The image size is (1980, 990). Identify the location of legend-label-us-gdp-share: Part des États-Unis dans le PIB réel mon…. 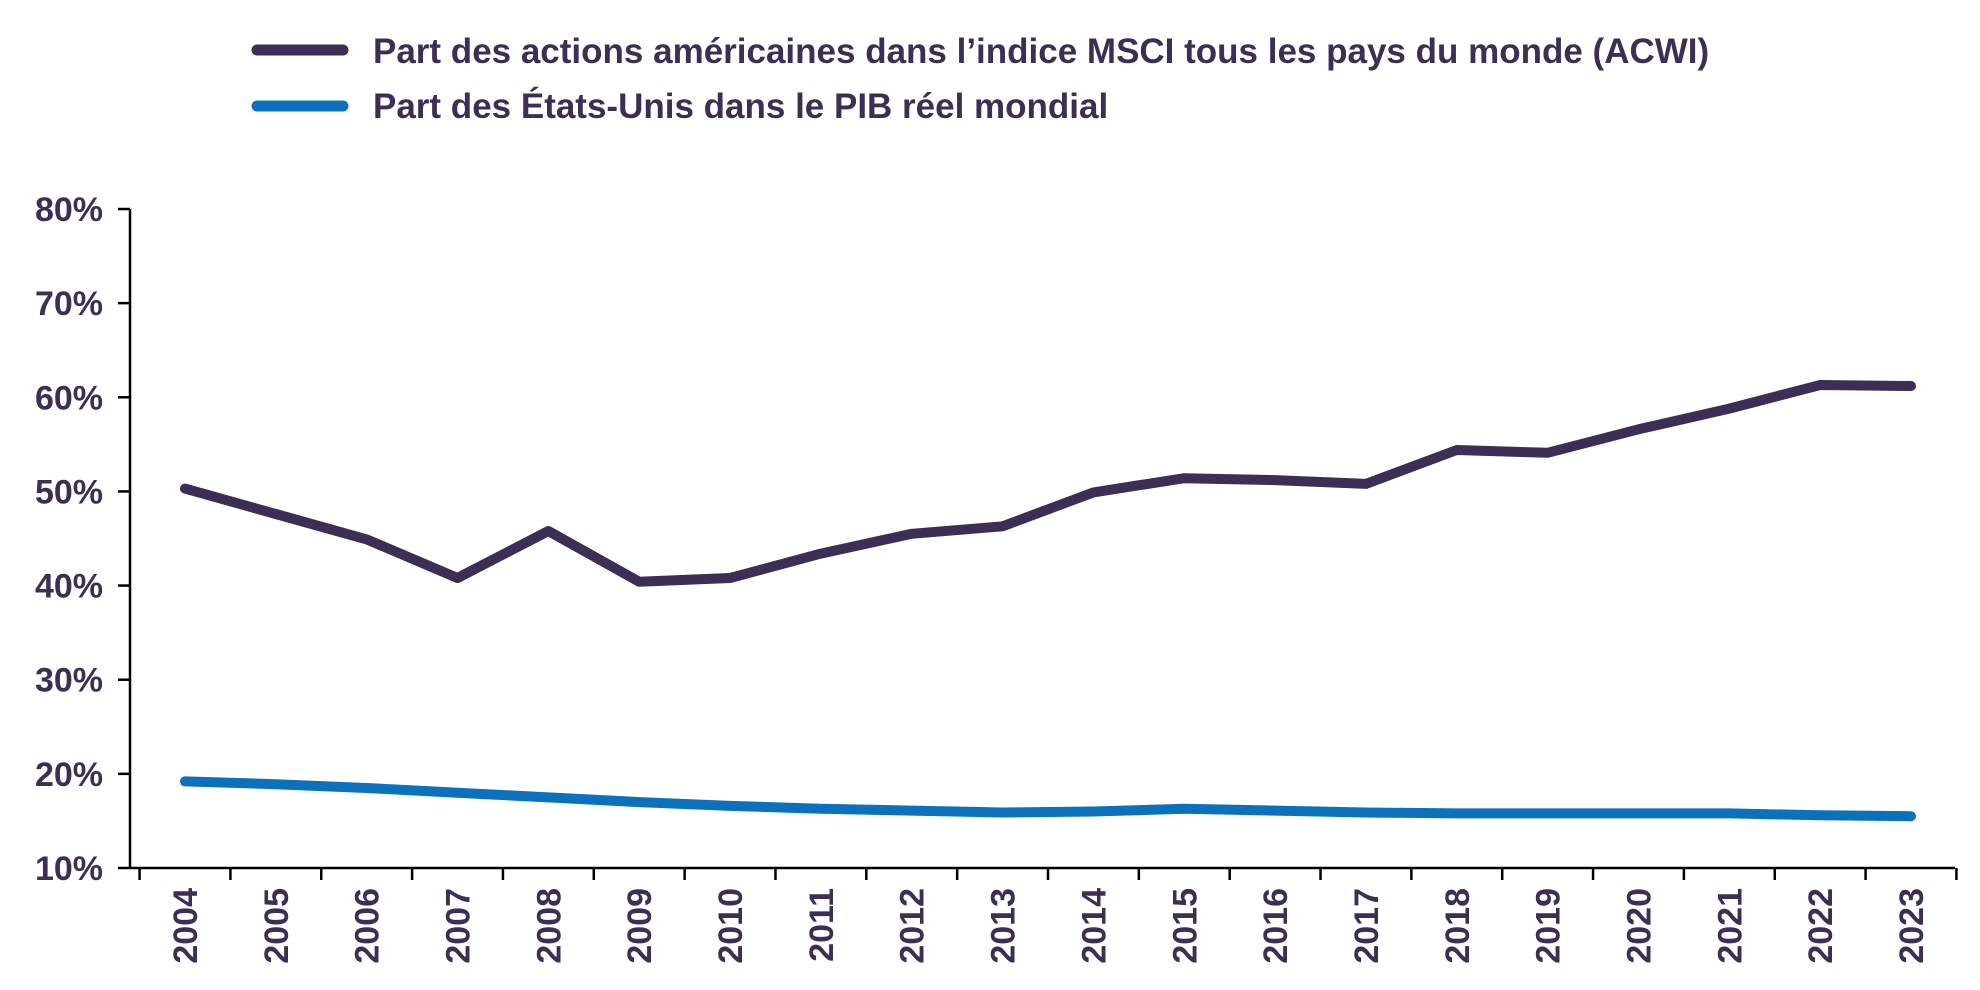
(740, 106).